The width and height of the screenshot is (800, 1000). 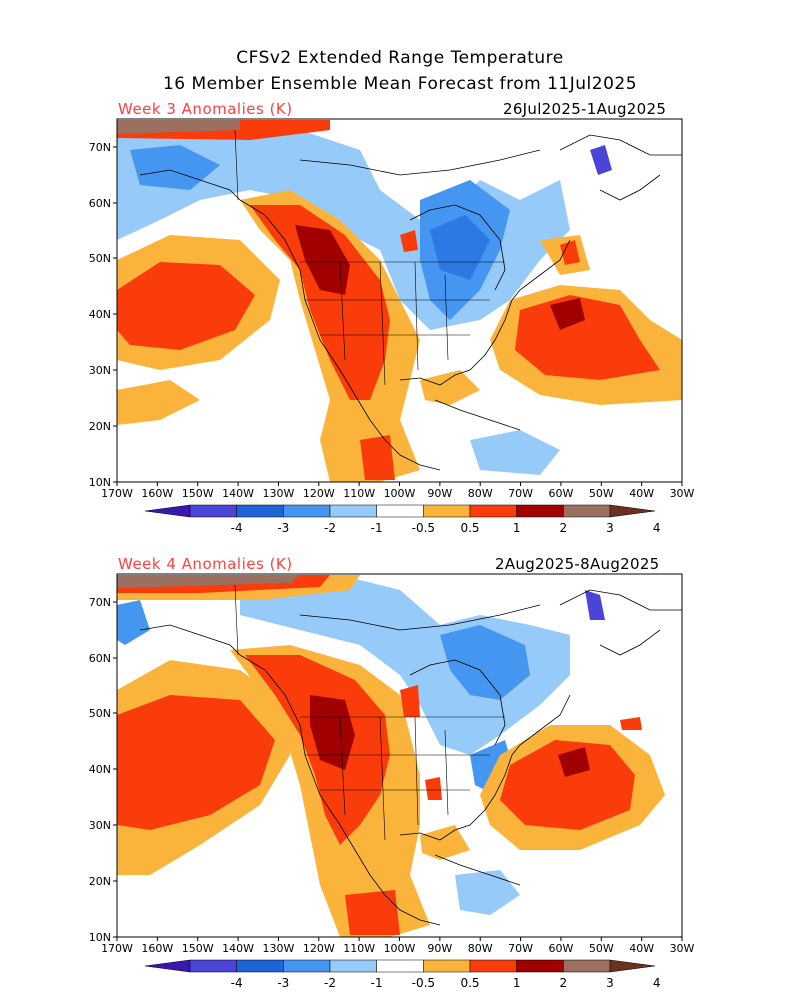 I want to click on week4-lon-label: 30W, so click(x=682, y=948).